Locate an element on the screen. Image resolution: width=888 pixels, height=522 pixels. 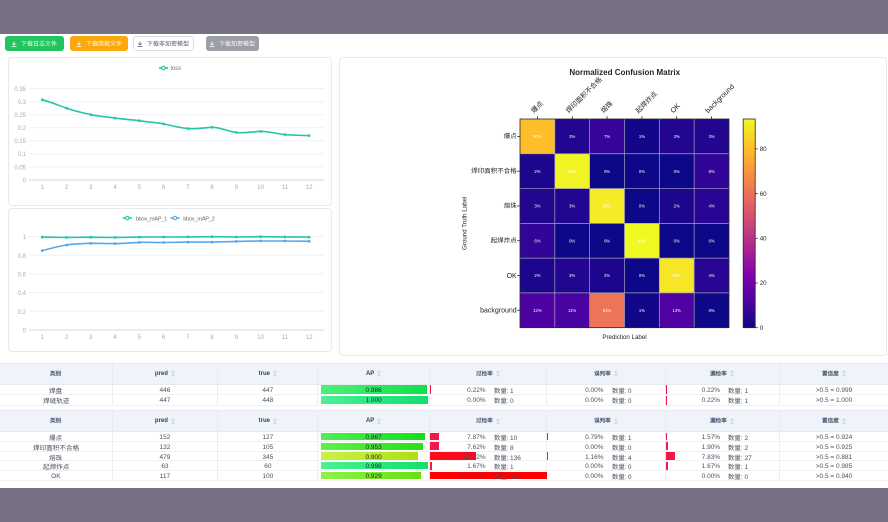
svg-text: 0.8 is located at coordinates (22, 257).